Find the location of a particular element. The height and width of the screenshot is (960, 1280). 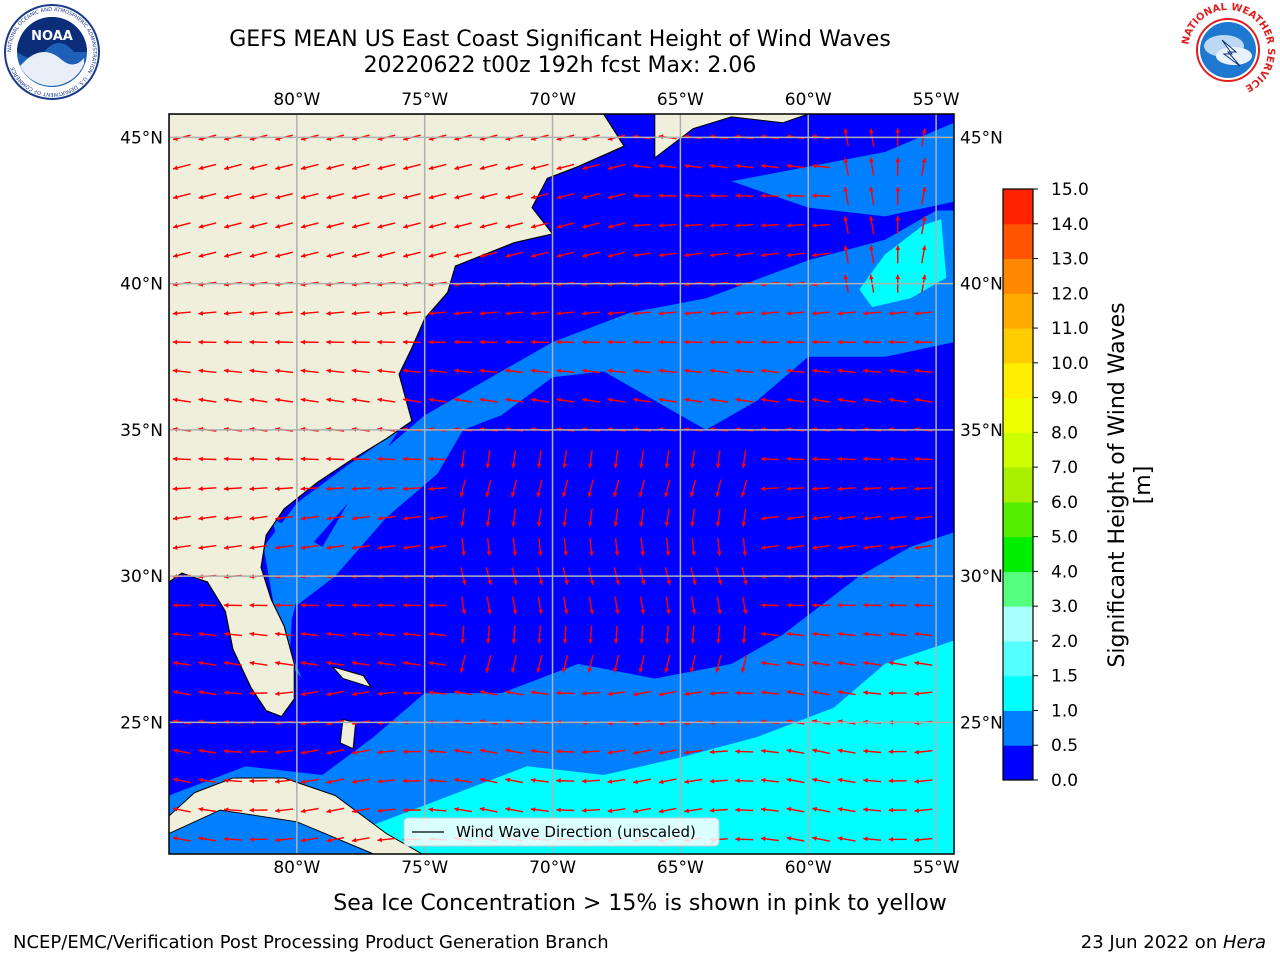

legend-label: Wind Wave Direction (unscaled) is located at coordinates (576, 832).